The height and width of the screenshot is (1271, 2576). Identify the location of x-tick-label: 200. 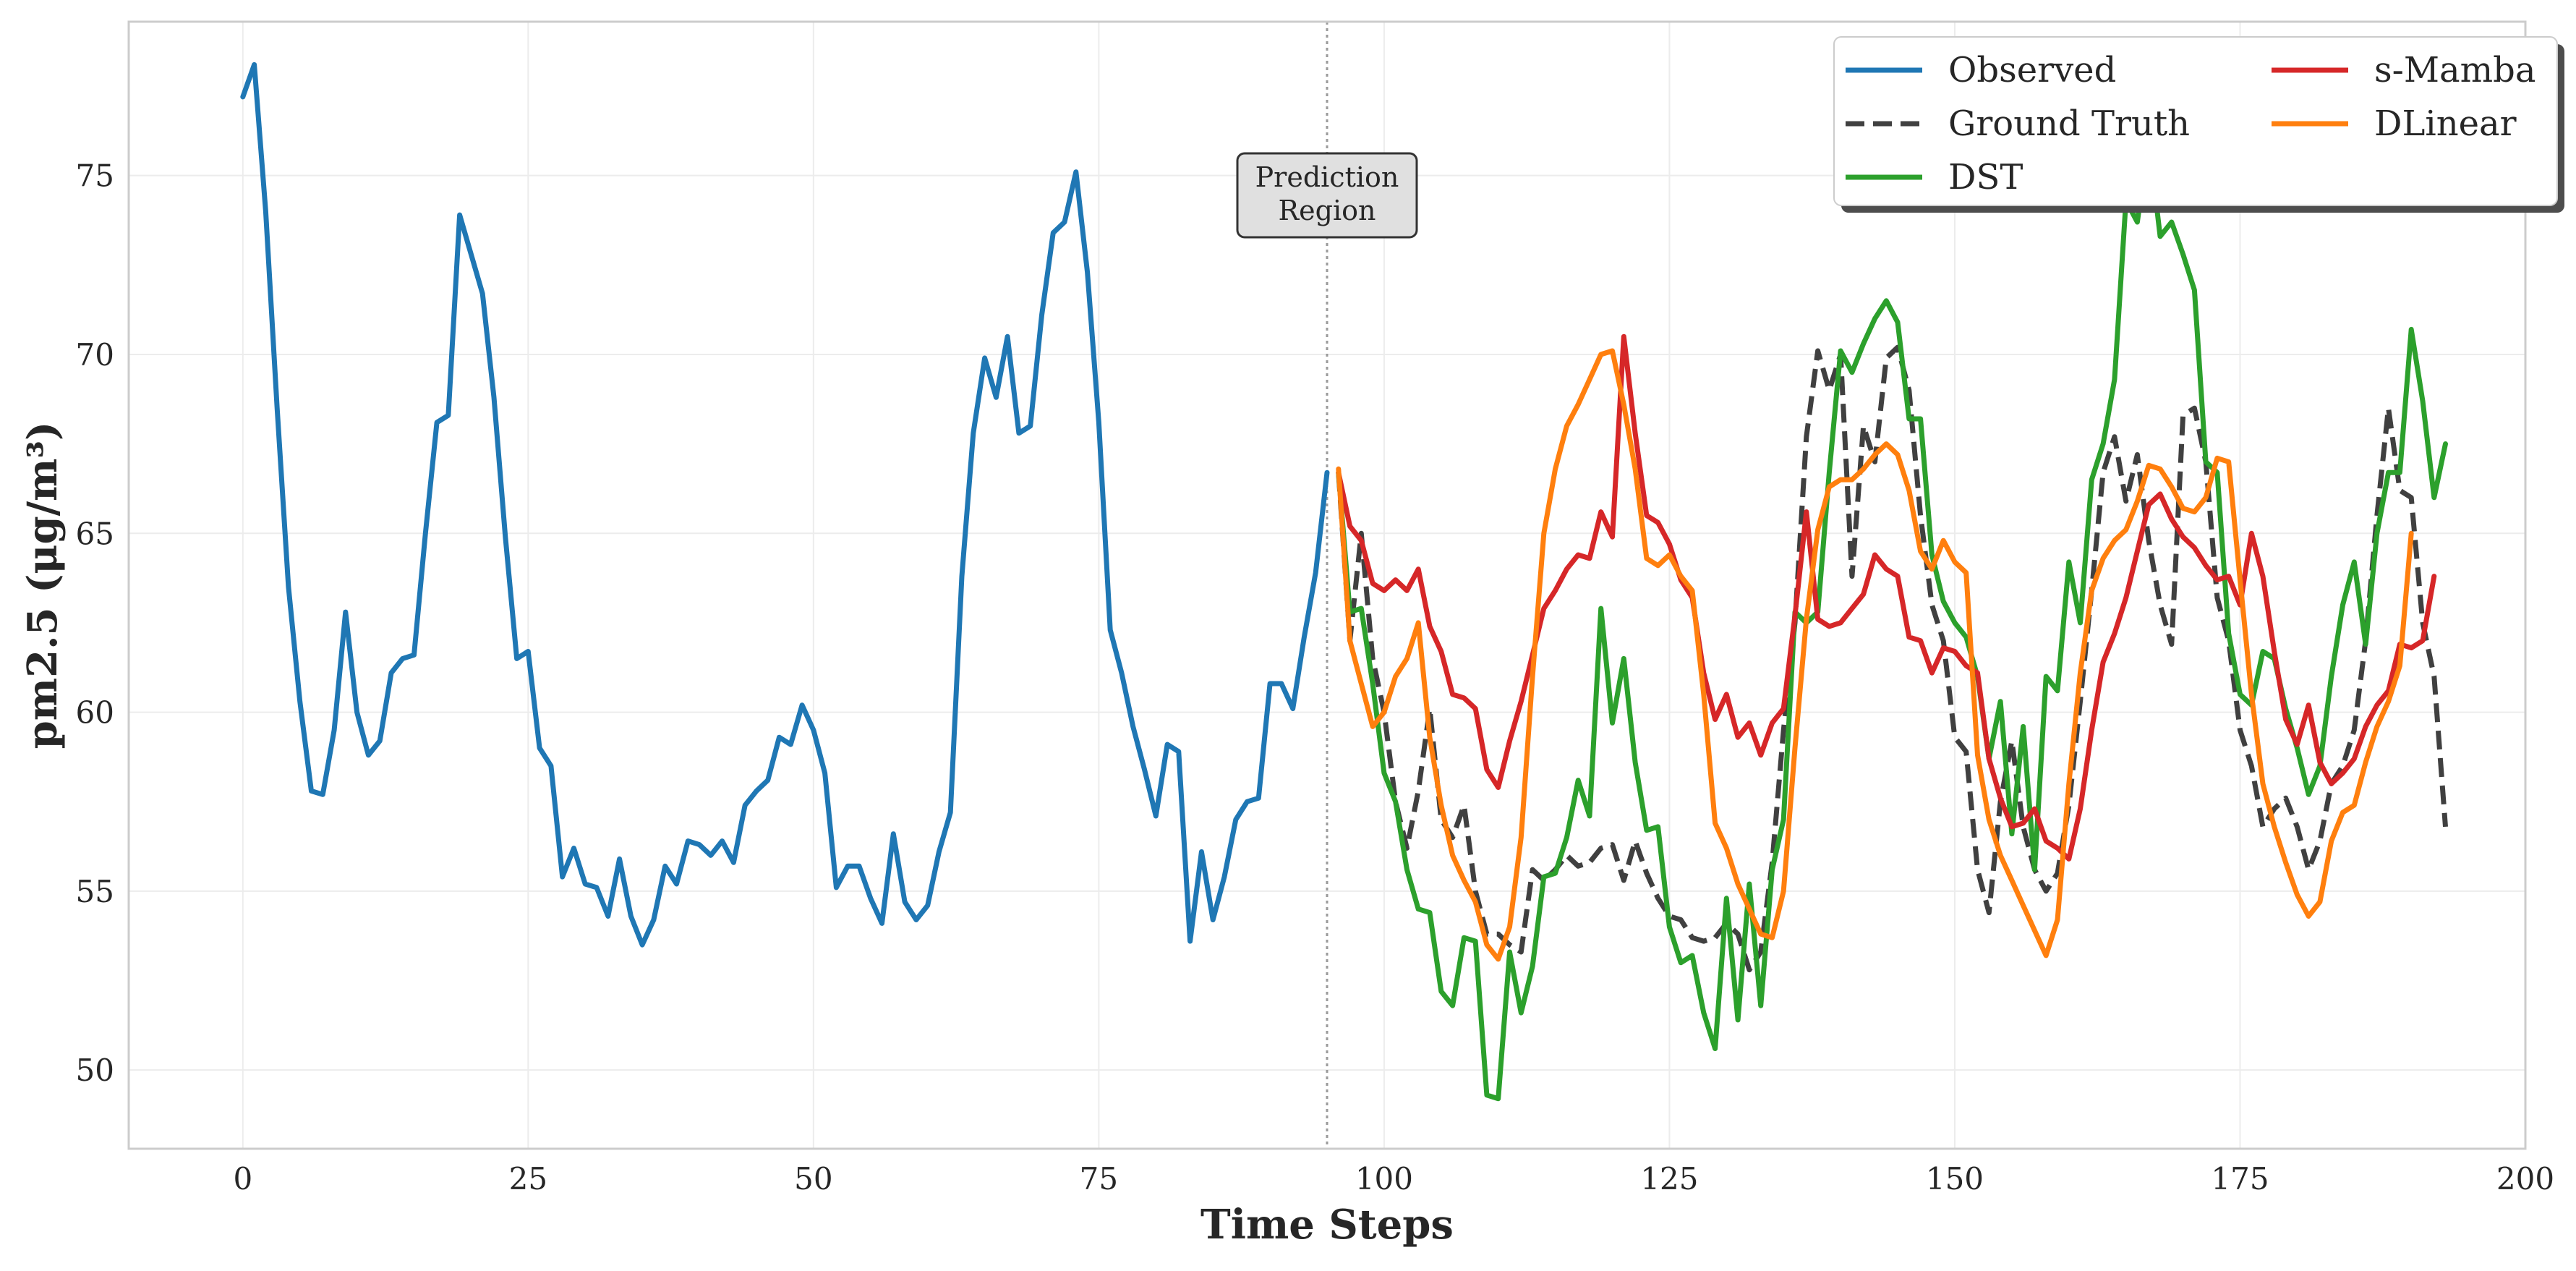
(2525, 1178).